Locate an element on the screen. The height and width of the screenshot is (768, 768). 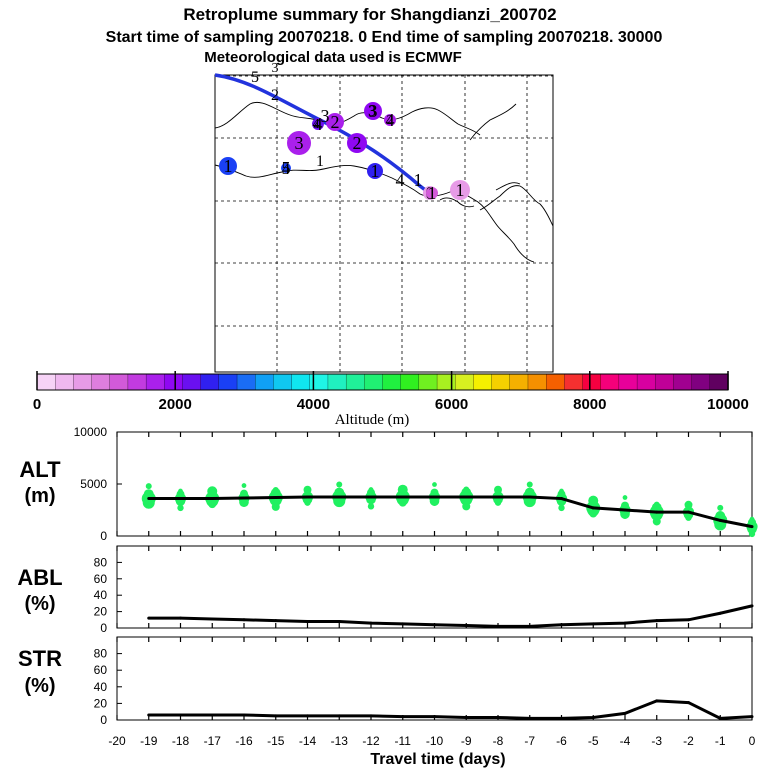
x-tick-label: -10 is located at coordinates (435, 741).